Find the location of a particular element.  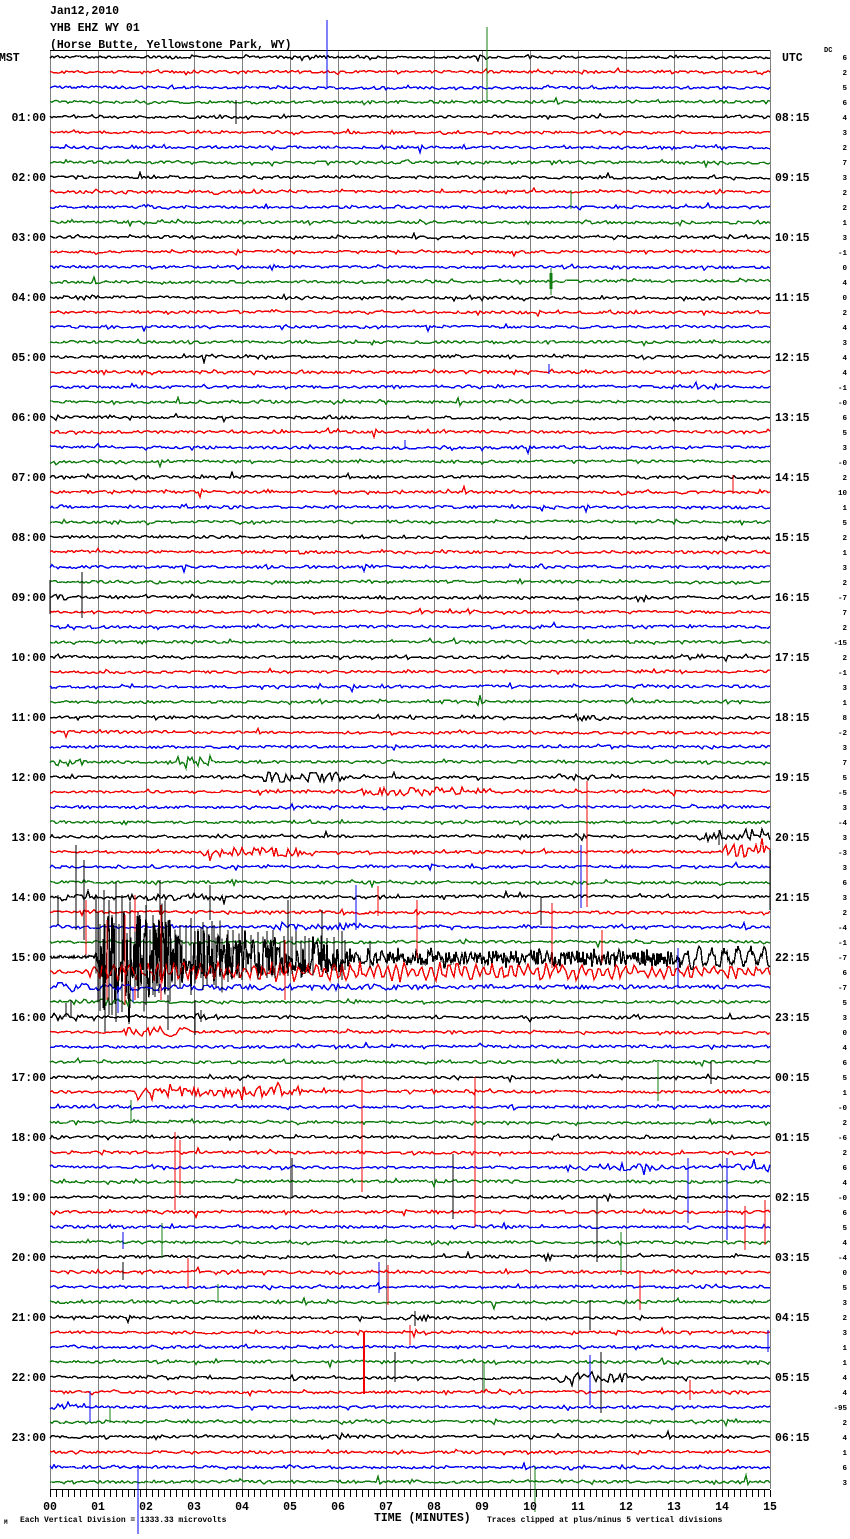

svg-text: 19:15 is located at coordinates (792, 778).